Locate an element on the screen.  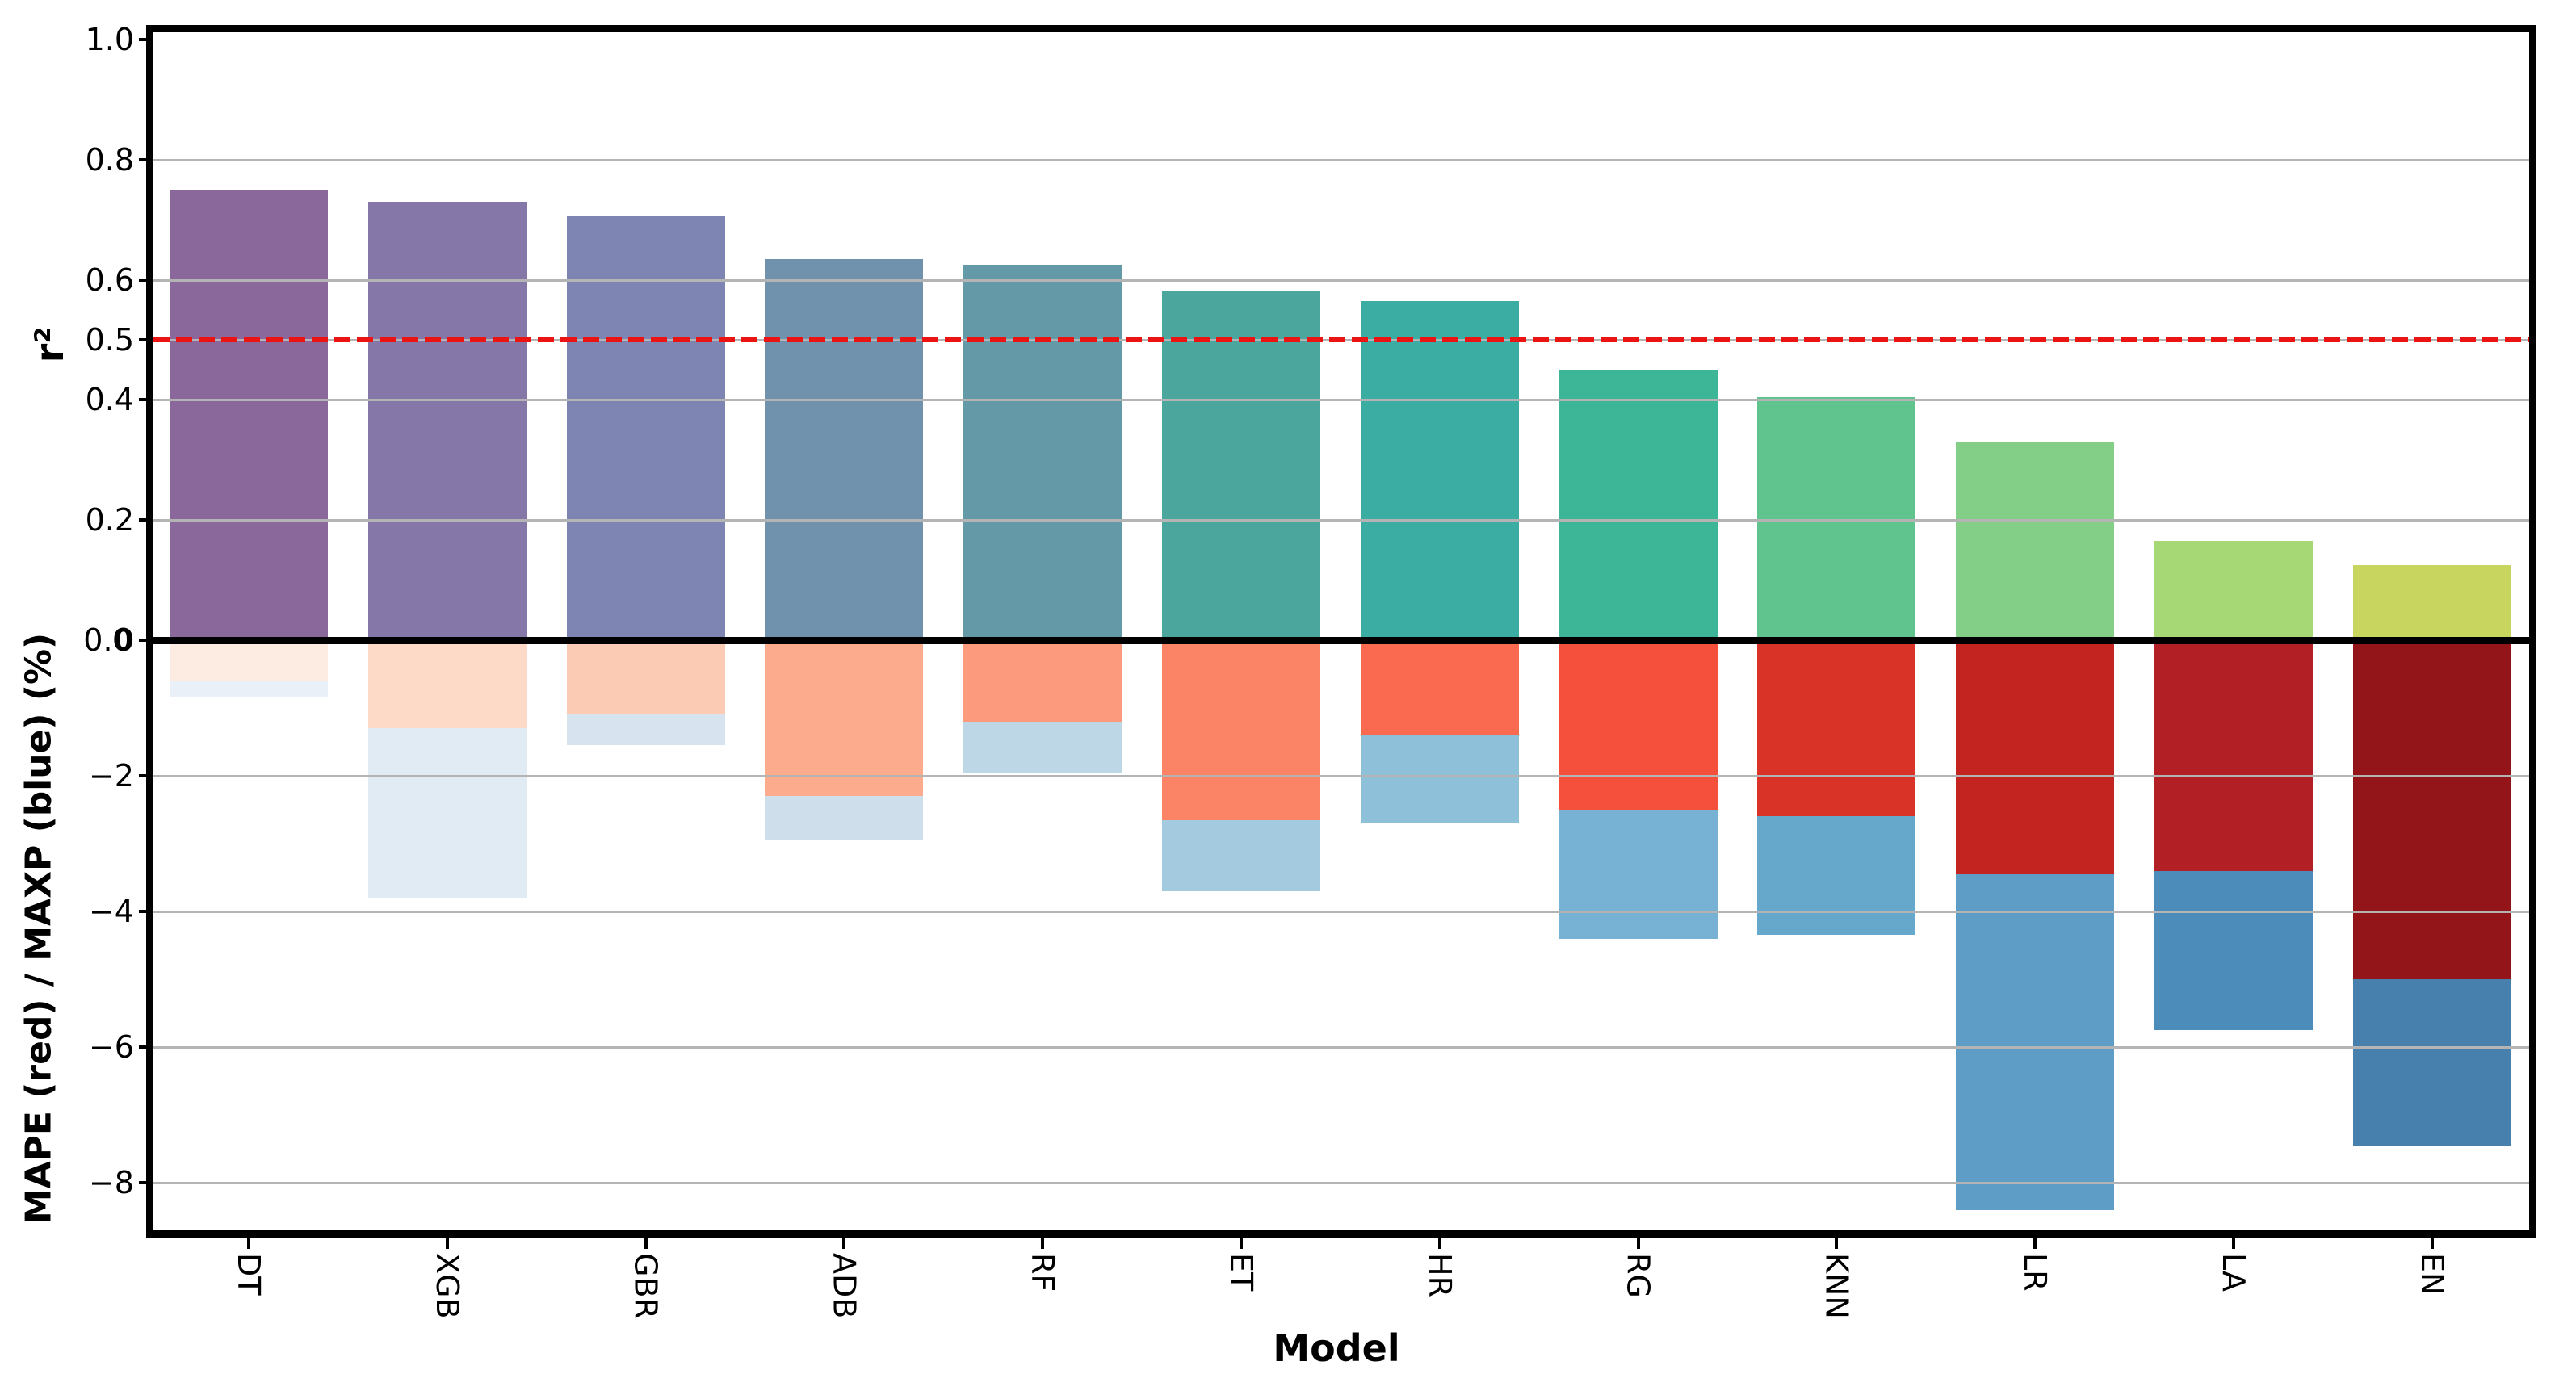
x-tick-KNN is located at coordinates (1837, 1243).